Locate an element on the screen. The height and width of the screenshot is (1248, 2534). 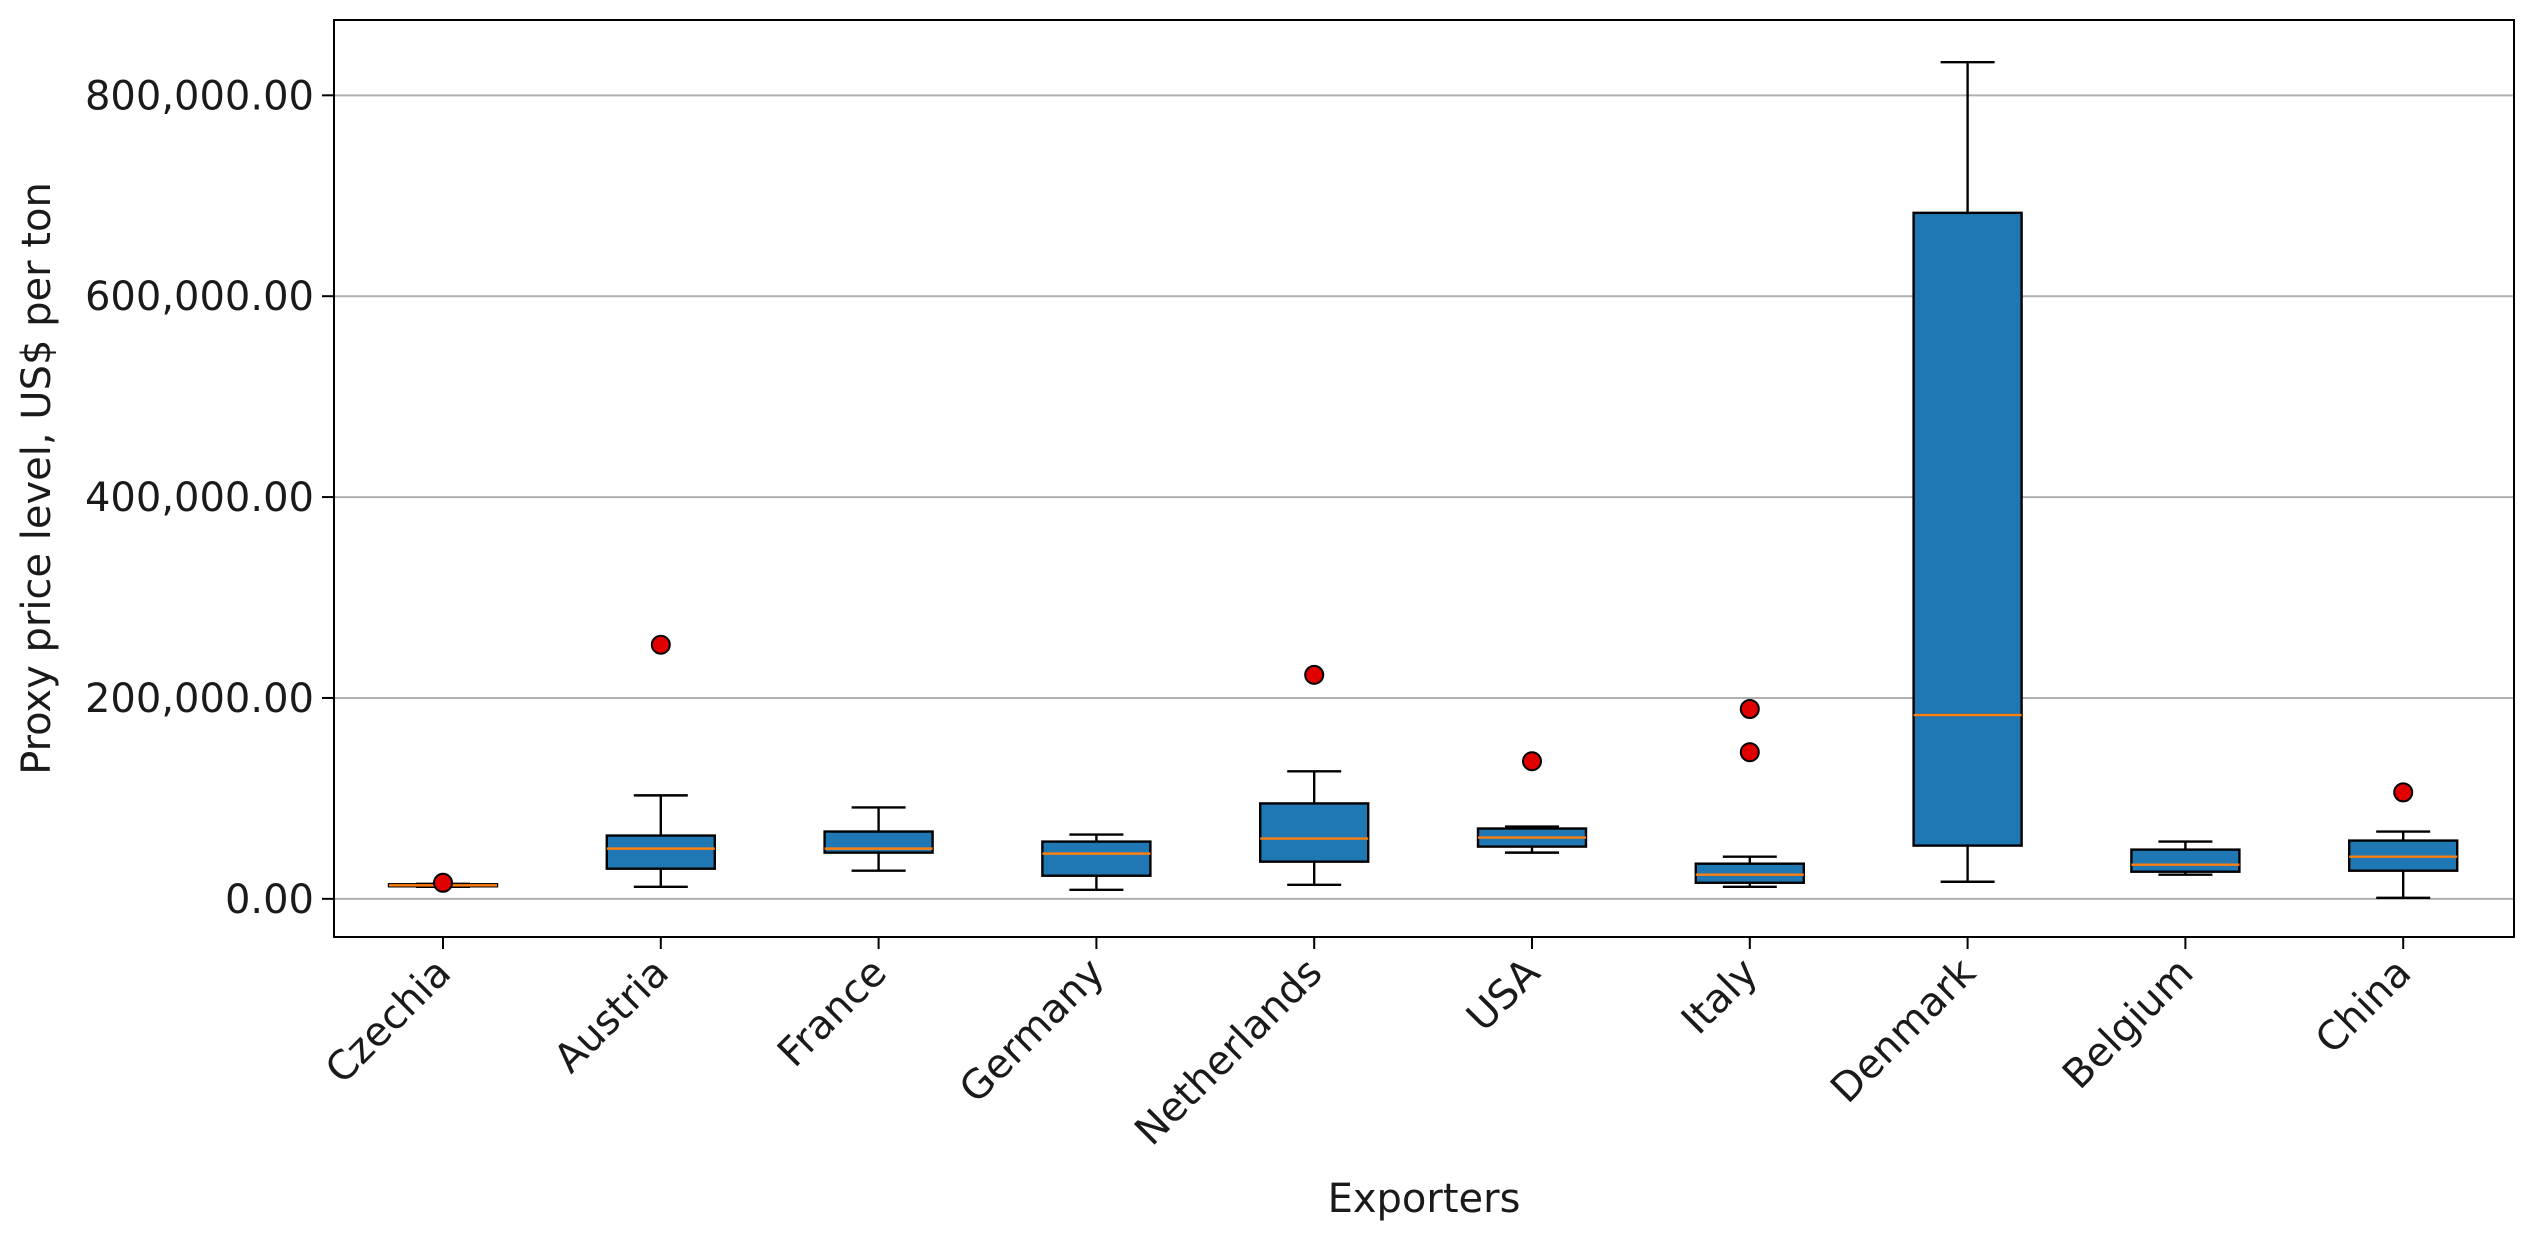
y-tick-label: 200,000.00 is located at coordinates (199, 699).